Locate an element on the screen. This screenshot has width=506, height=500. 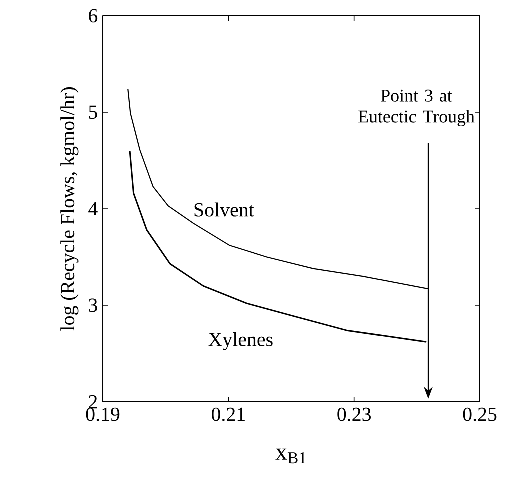
y-tick-label: 5 is located at coordinates (93, 113).